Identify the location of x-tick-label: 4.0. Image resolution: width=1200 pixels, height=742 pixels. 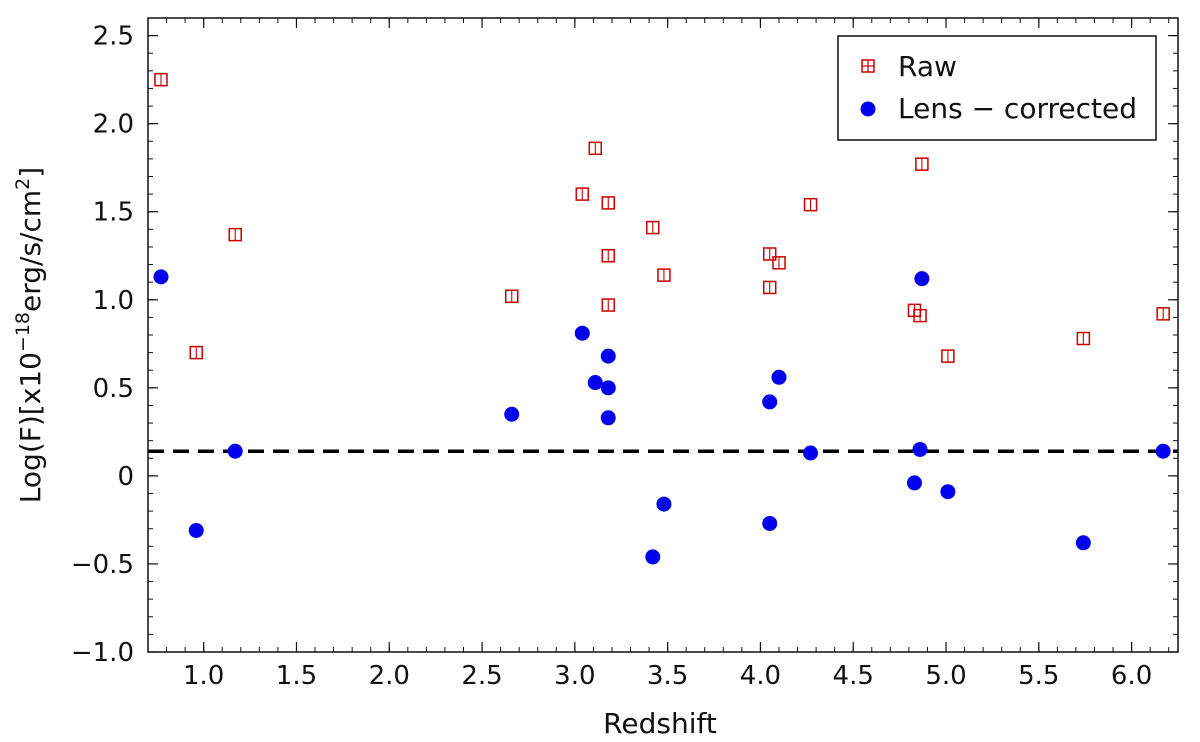
(760, 676).